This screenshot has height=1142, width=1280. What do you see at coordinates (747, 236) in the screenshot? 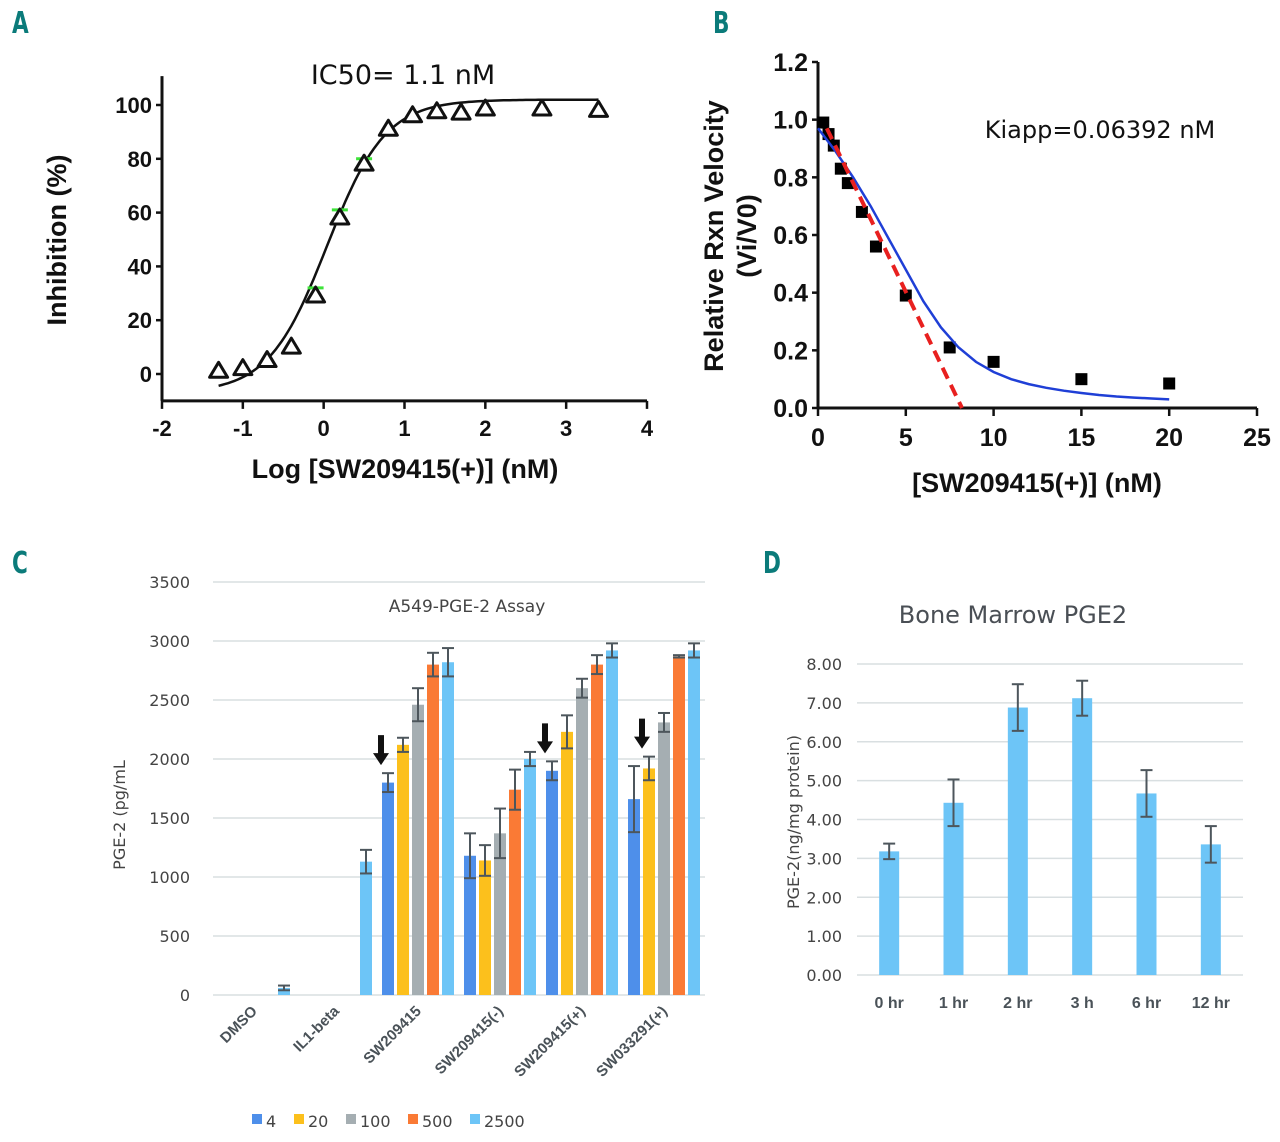
I see `panel-b-ylabel-line2: (Vi/V0)` at bounding box center [747, 236].